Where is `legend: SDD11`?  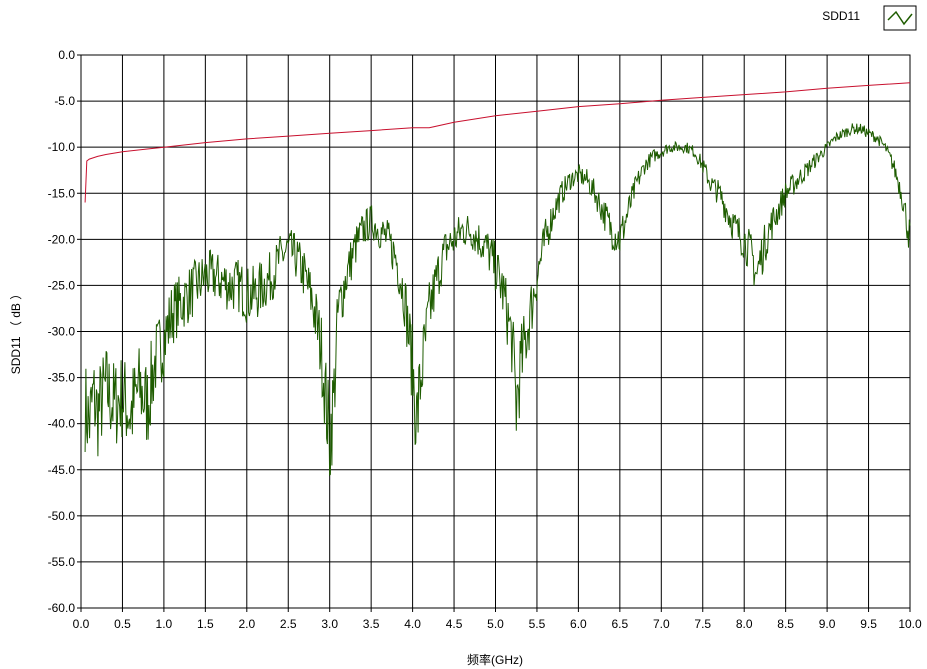 legend: SDD11 is located at coordinates (869, 18).